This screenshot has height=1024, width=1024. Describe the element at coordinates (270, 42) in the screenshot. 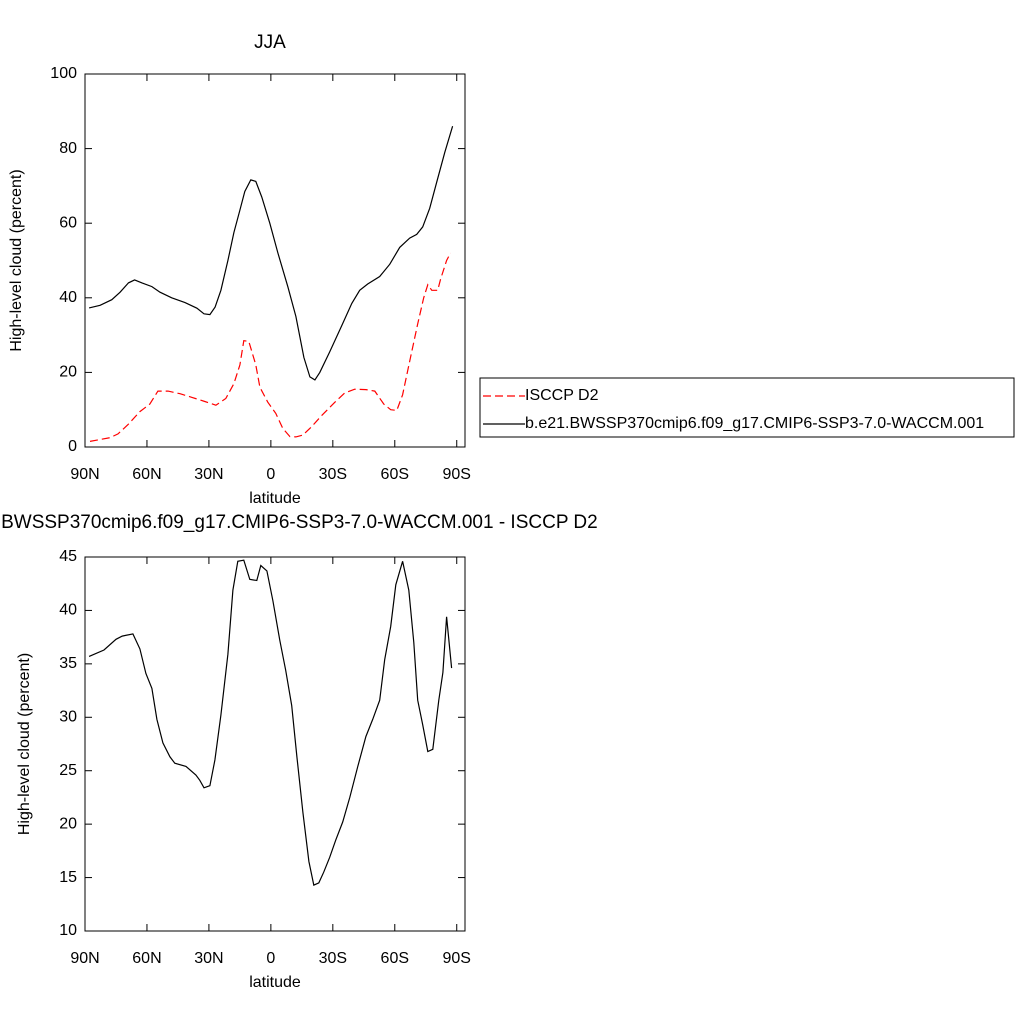

I see `chart-title: JJA` at that location.